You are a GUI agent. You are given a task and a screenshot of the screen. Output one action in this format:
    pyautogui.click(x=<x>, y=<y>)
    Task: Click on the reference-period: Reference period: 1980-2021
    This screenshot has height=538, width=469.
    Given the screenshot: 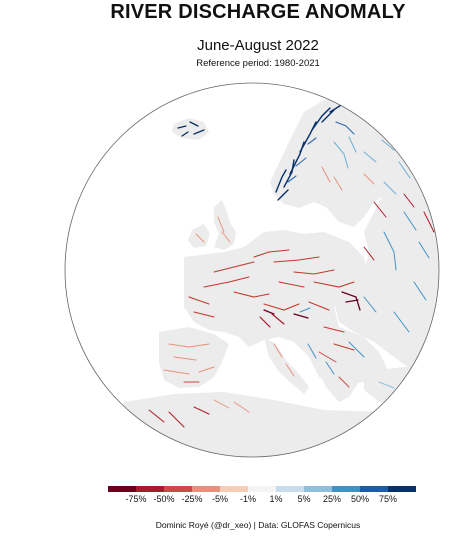 What is the action you would take?
    pyautogui.click(x=258, y=63)
    